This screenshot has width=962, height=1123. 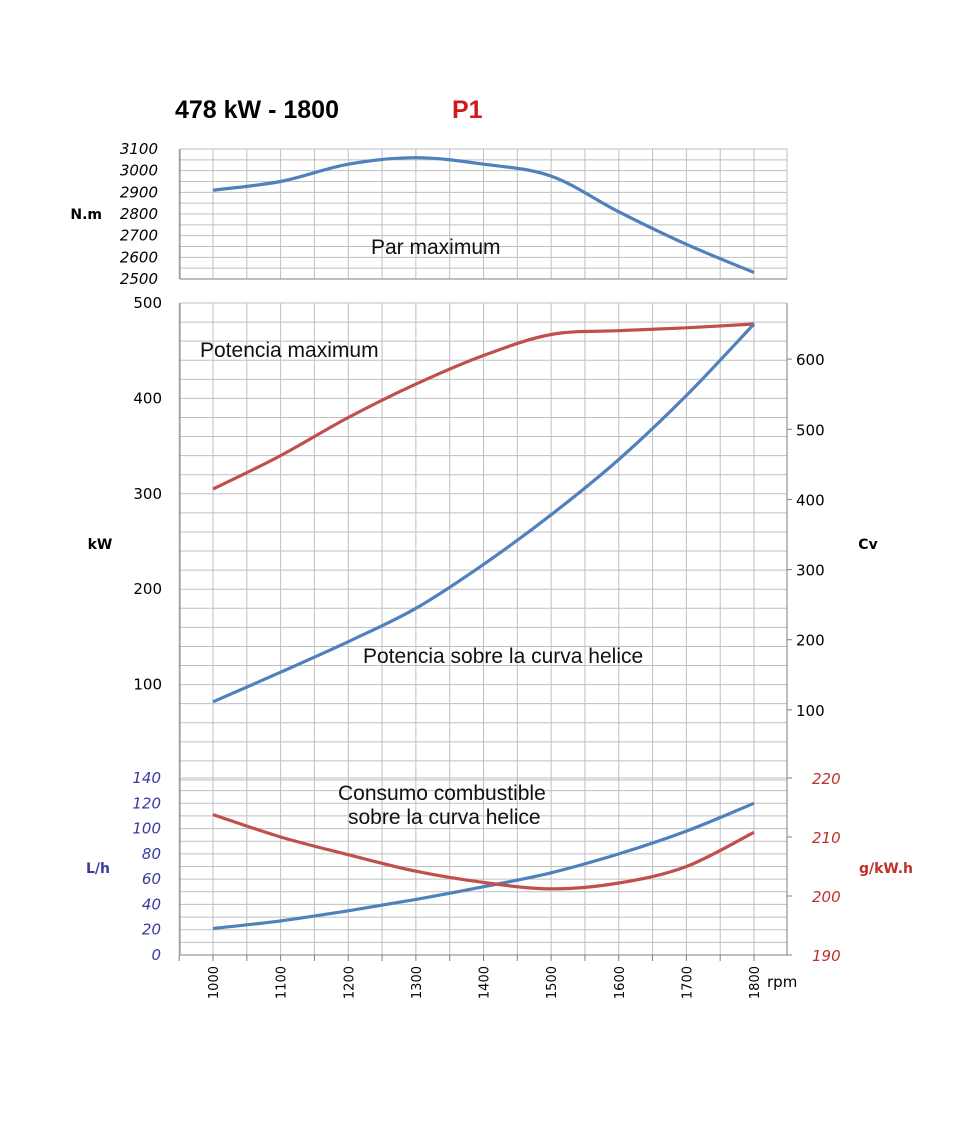 What do you see at coordinates (826, 838) in the screenshot?
I see `consumption-gkwh-tick: 210` at bounding box center [826, 838].